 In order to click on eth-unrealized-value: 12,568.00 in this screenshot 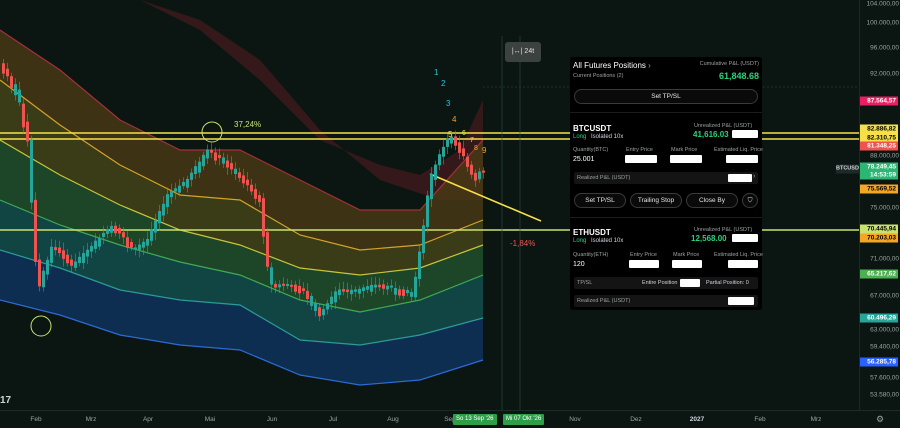, I will do `click(709, 238)`.